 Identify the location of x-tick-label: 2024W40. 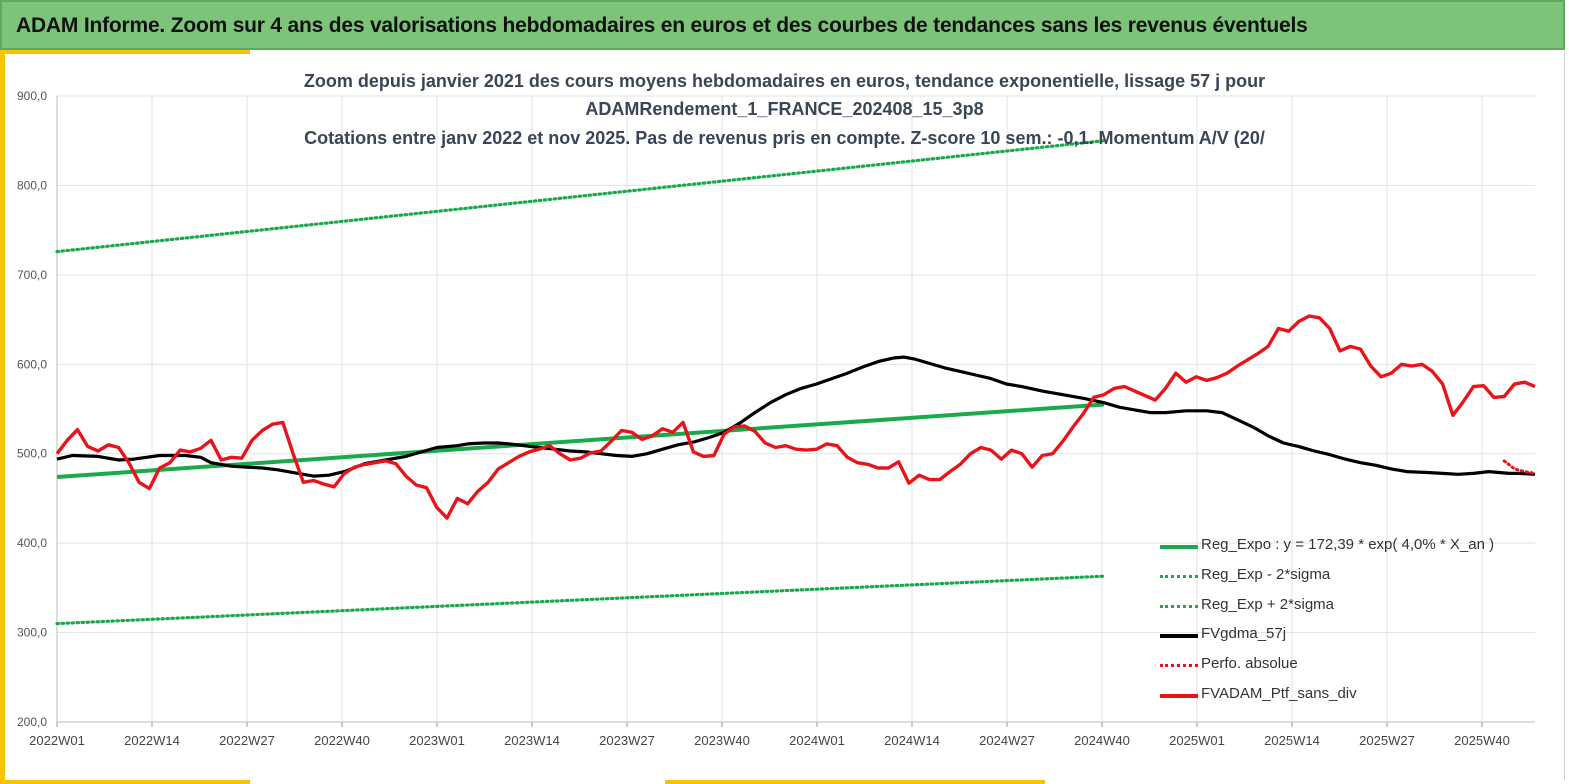
(1102, 740).